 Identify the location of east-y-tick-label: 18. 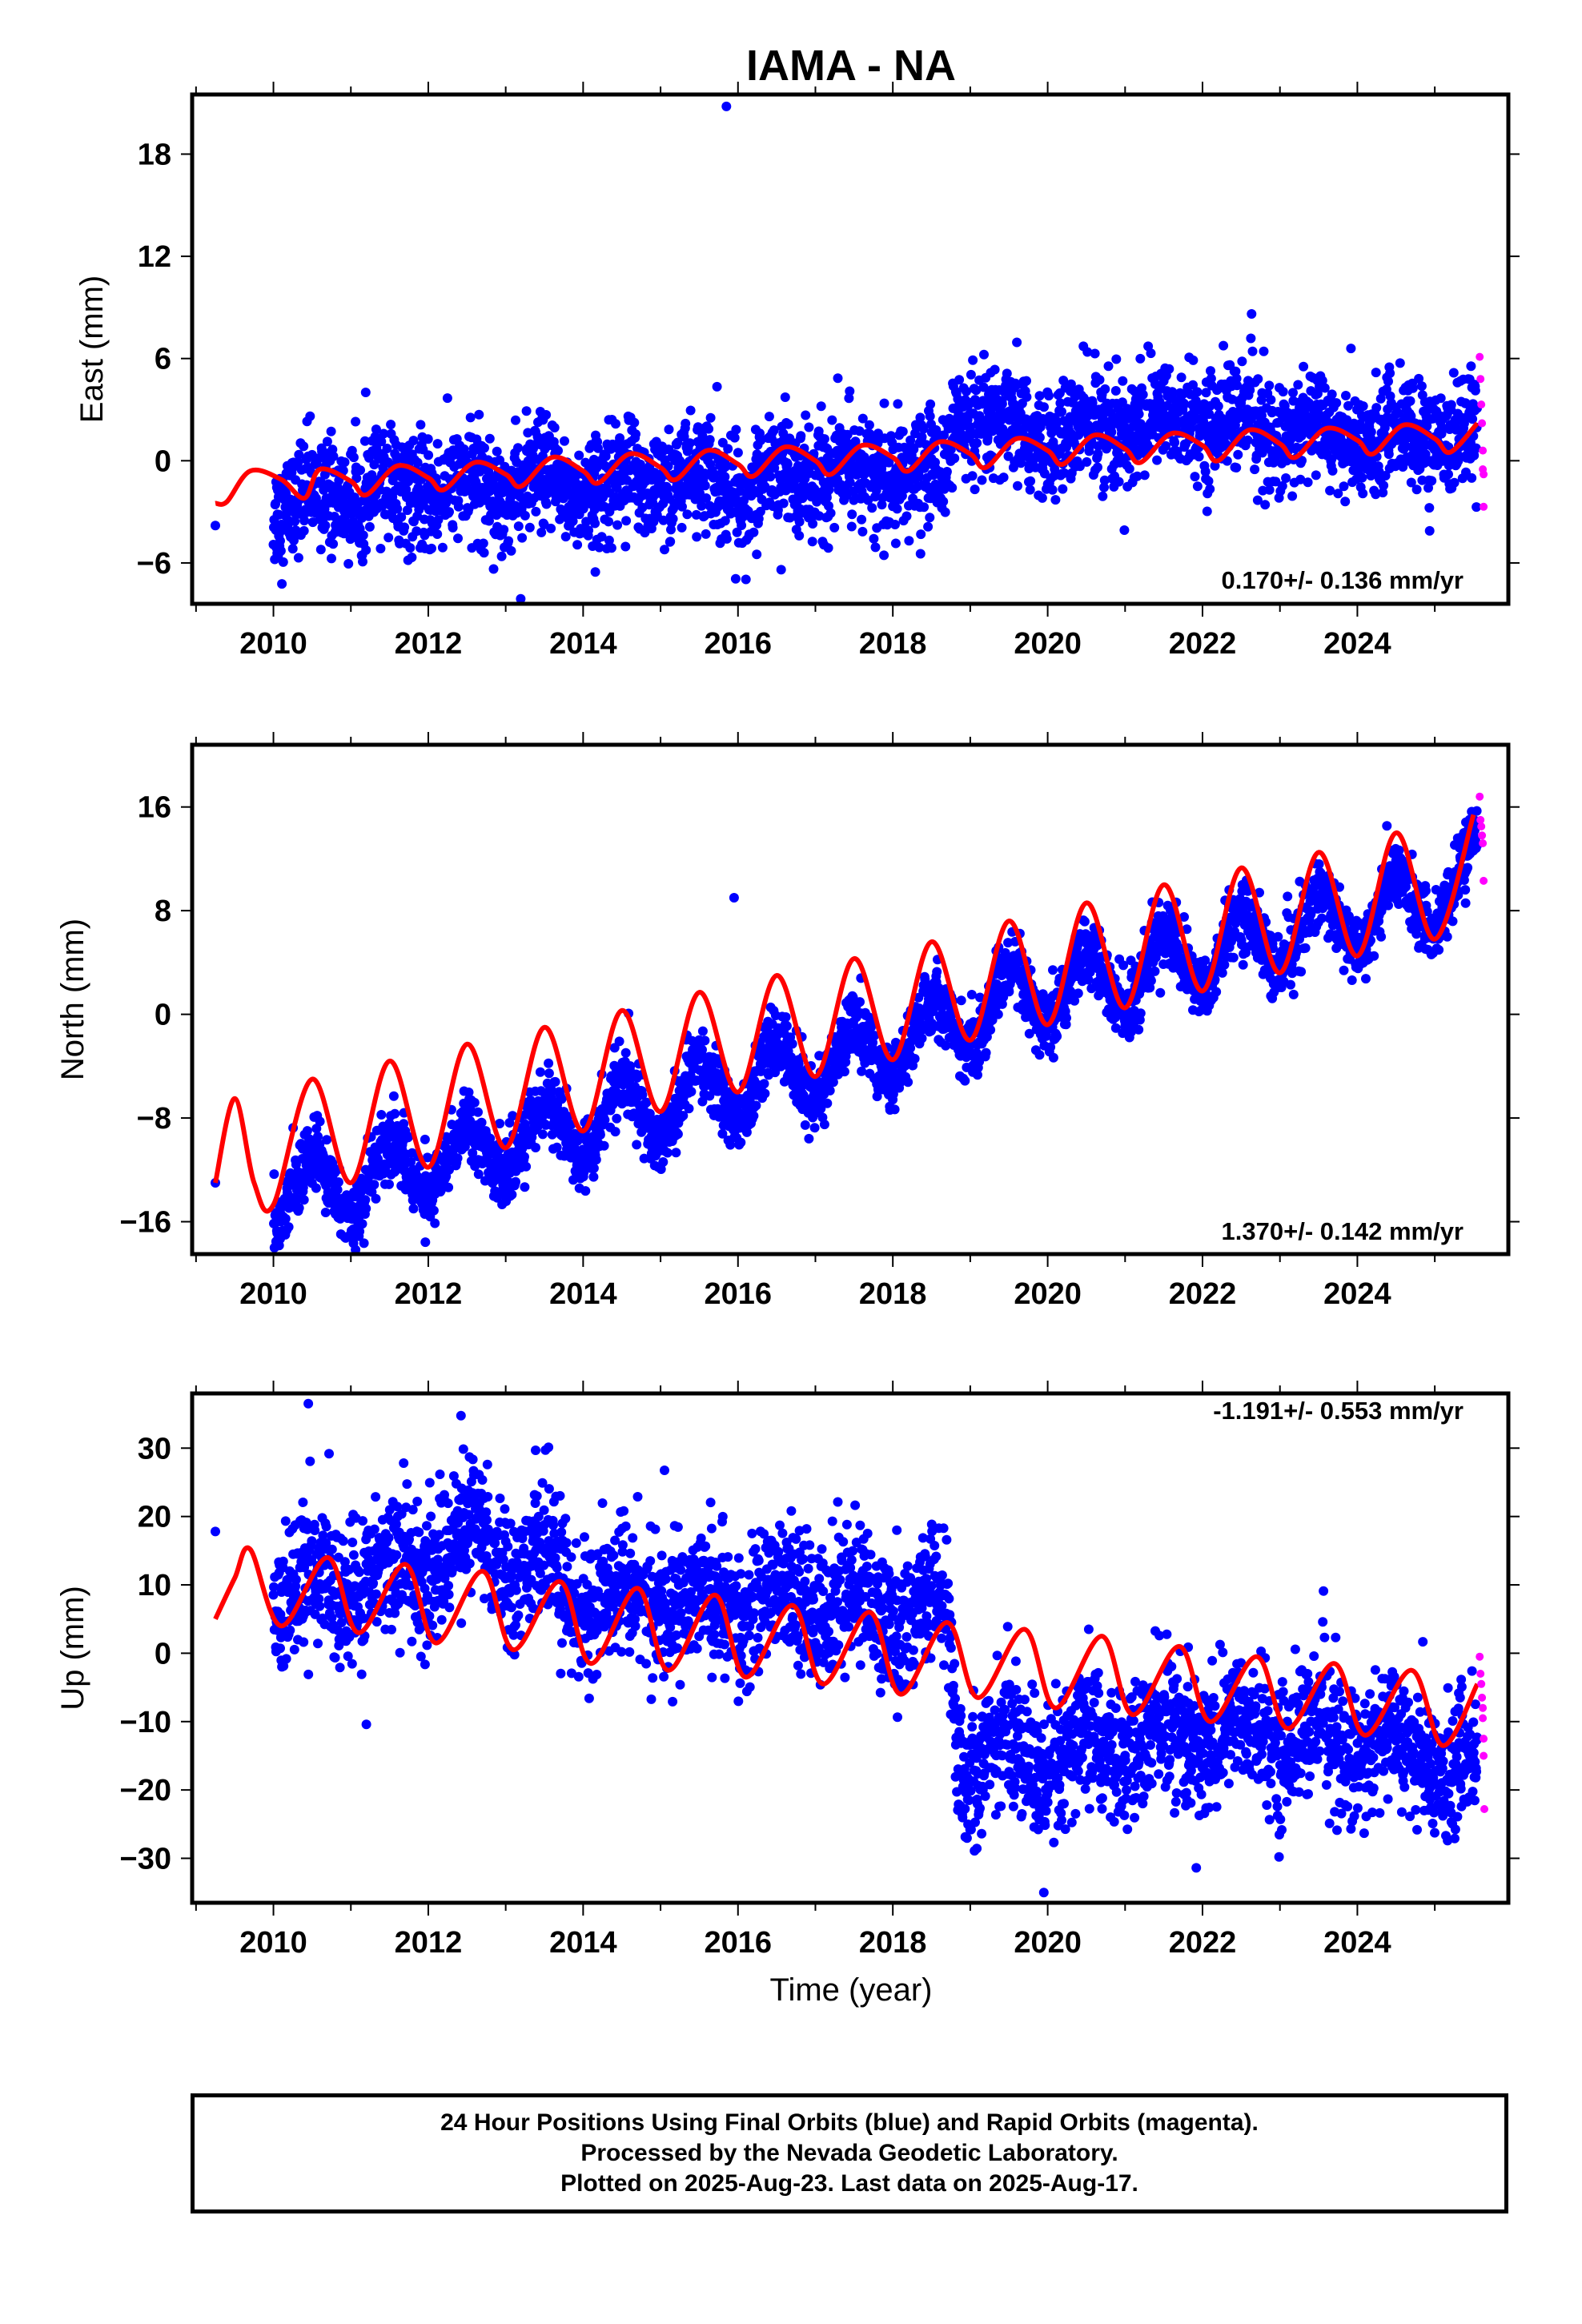
(154, 154).